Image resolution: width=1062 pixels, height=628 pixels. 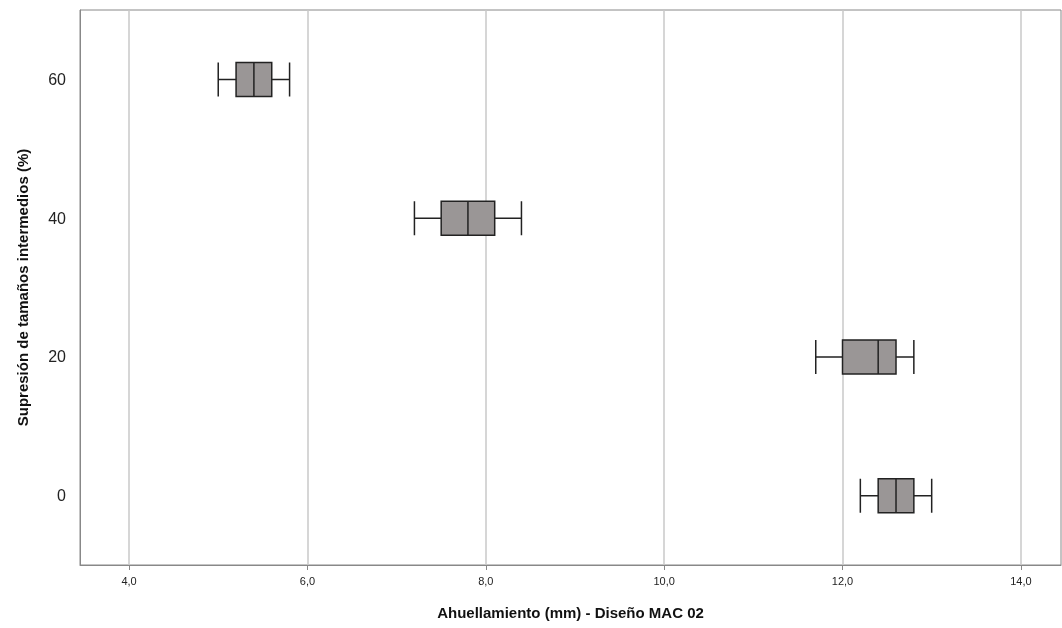 I want to click on y-tick-label: 40, so click(x=57, y=218).